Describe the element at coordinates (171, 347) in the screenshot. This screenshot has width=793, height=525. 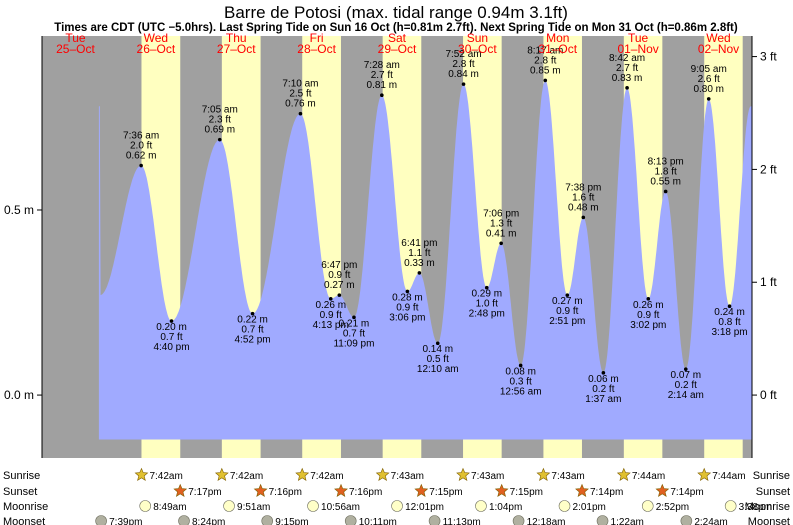
I see `tide-point-label: 4:40 pm` at that location.